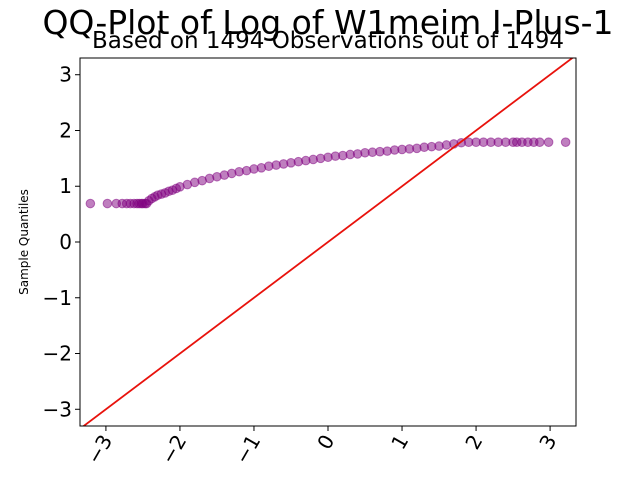 The image size is (640, 480). What do you see at coordinates (547, 442) in the screenshot?
I see `x-tick-label: 3` at bounding box center [547, 442].